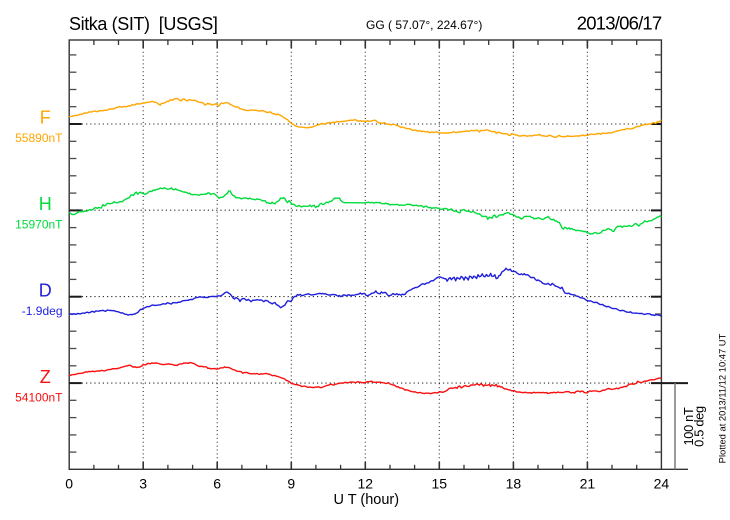 The width and height of the screenshot is (730, 520). Describe the element at coordinates (217, 484) in the screenshot. I see `svg-text: 6` at that location.